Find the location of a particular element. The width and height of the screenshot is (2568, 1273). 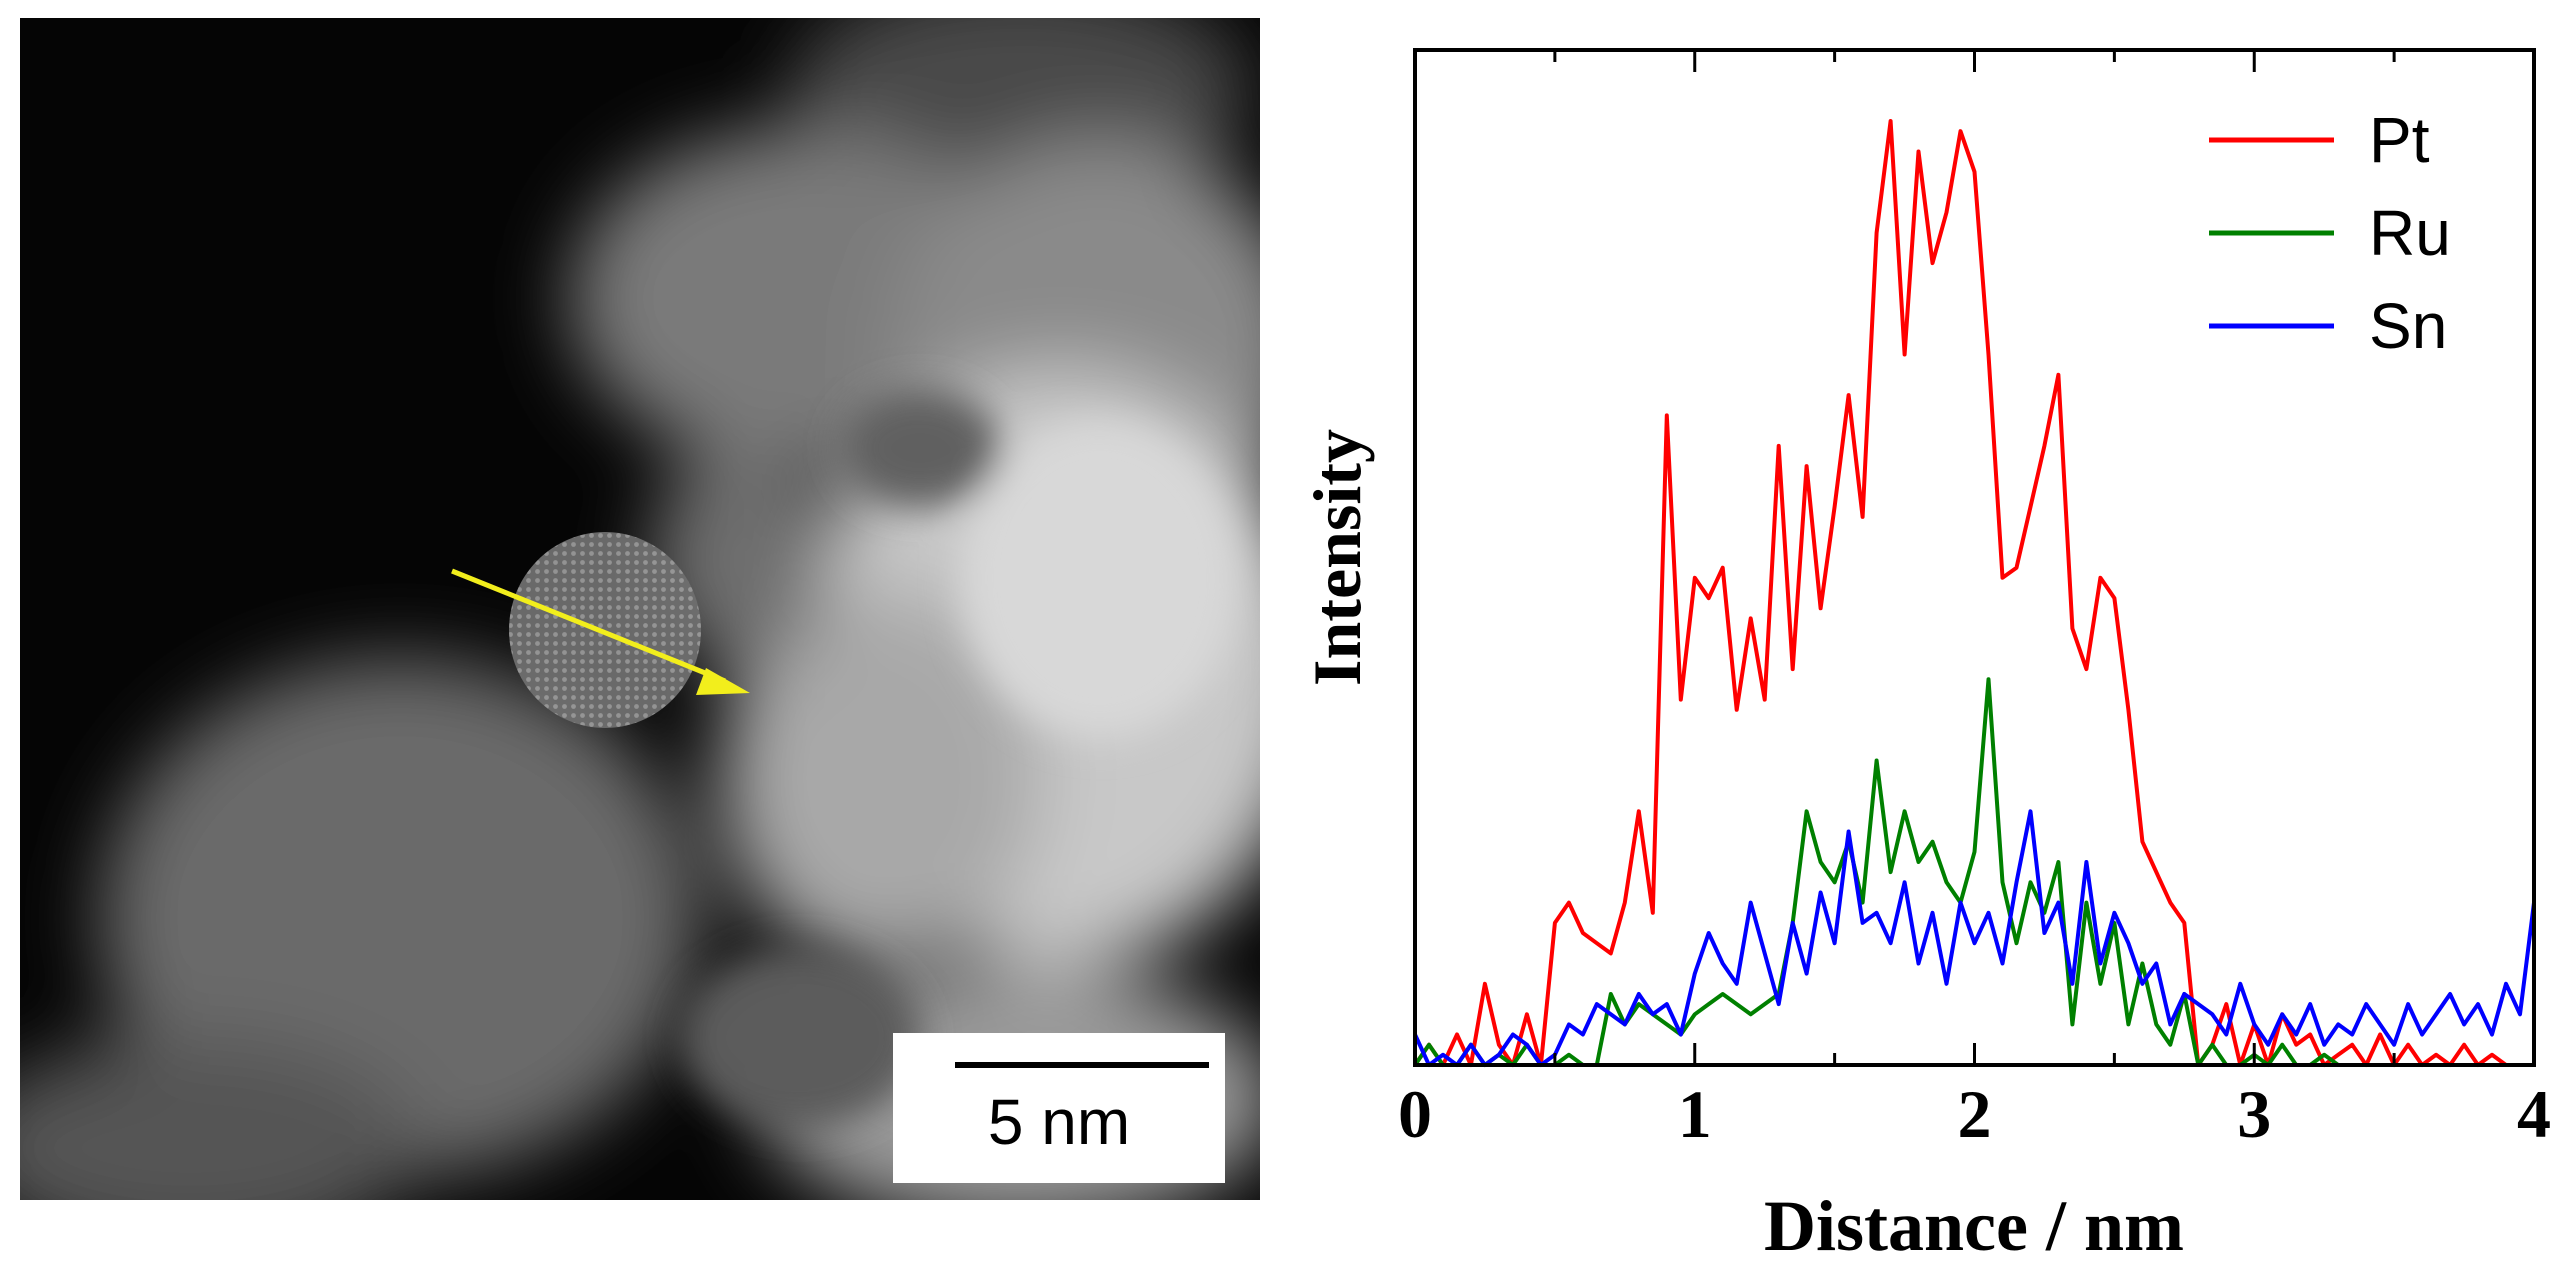

x-tick-label: 4 is located at coordinates (2534, 1114).